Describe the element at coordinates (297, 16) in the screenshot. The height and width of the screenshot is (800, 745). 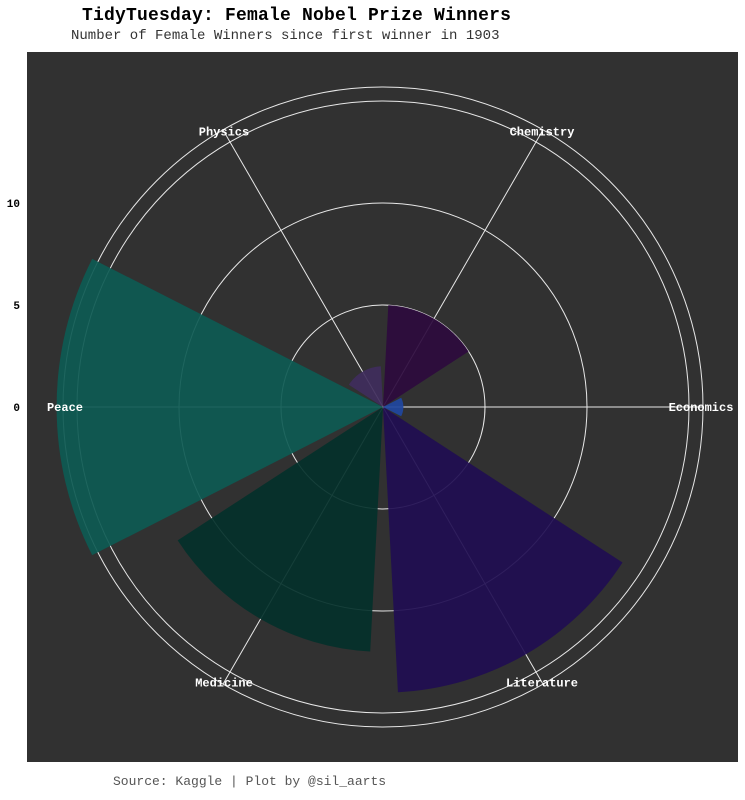
I see `chart-title: TidyTuesday: Female Nobel Prize Winners` at that location.